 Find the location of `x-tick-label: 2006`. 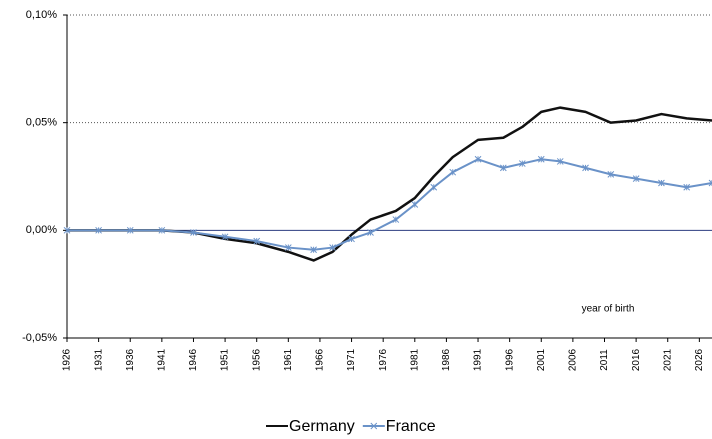

x-tick-label: 2006 is located at coordinates (573, 359).